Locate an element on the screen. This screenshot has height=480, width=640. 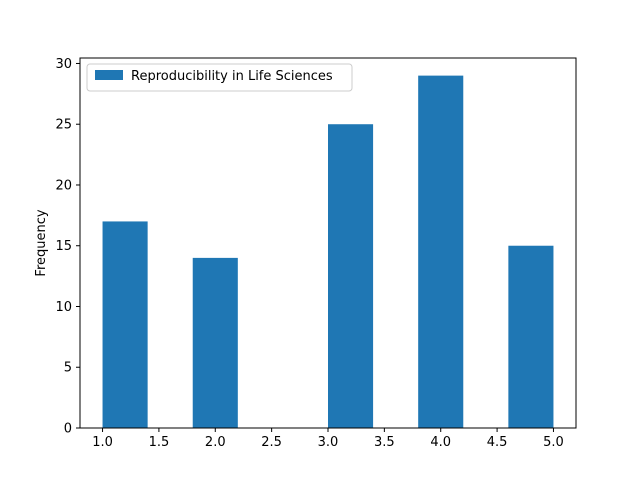
x-tick-label: 3.0 is located at coordinates (328, 442).